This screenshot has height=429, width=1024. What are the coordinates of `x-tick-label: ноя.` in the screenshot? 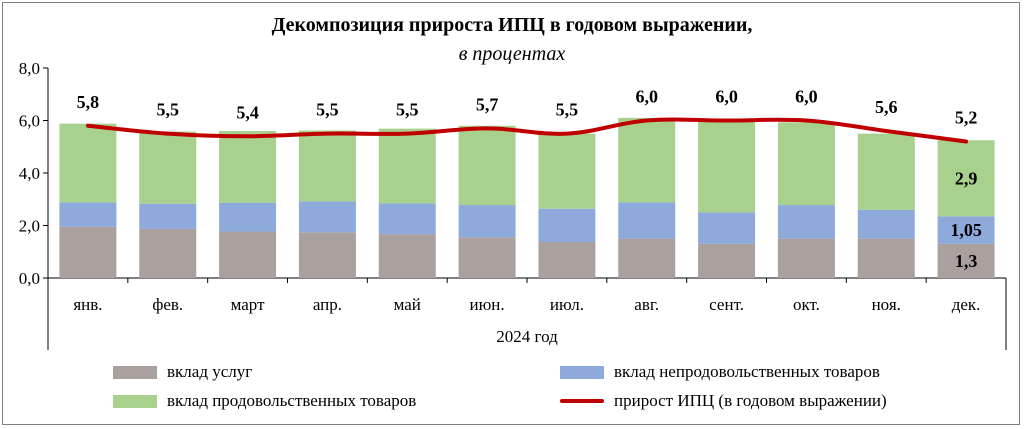 It's located at (886, 304).